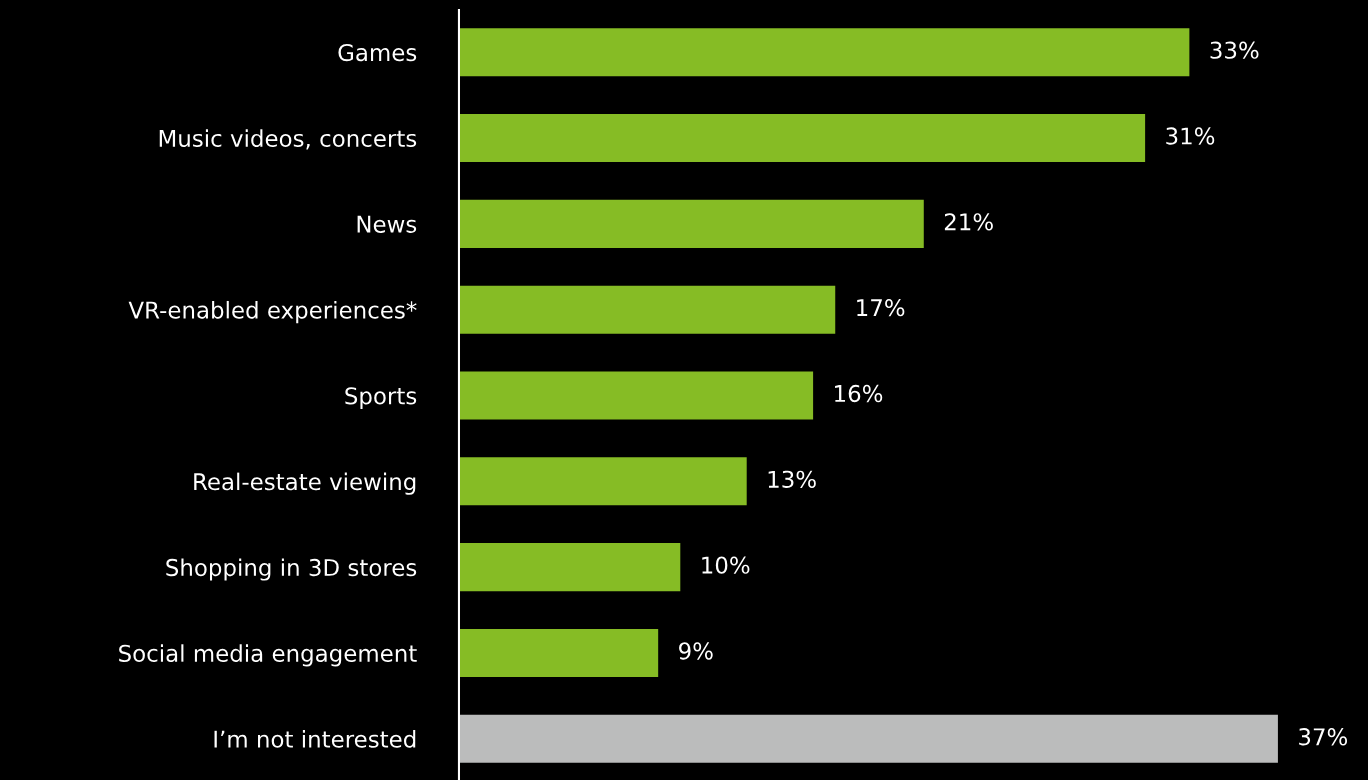 This screenshot has width=1368, height=780. Describe the element at coordinates (968, 222) in the screenshot. I see `data-label: 21%` at that location.